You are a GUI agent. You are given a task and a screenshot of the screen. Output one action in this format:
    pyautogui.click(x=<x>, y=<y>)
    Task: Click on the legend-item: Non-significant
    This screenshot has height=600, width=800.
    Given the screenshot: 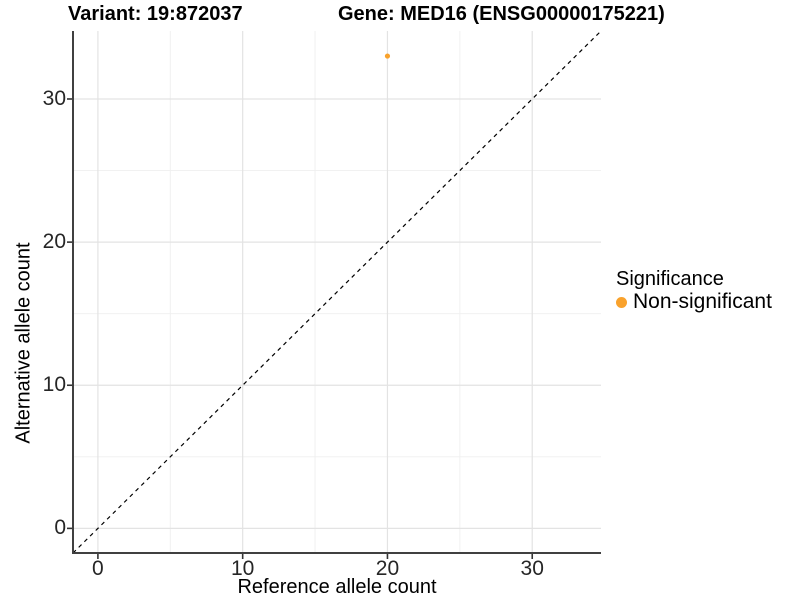 What is the action you would take?
    pyautogui.click(x=694, y=302)
    